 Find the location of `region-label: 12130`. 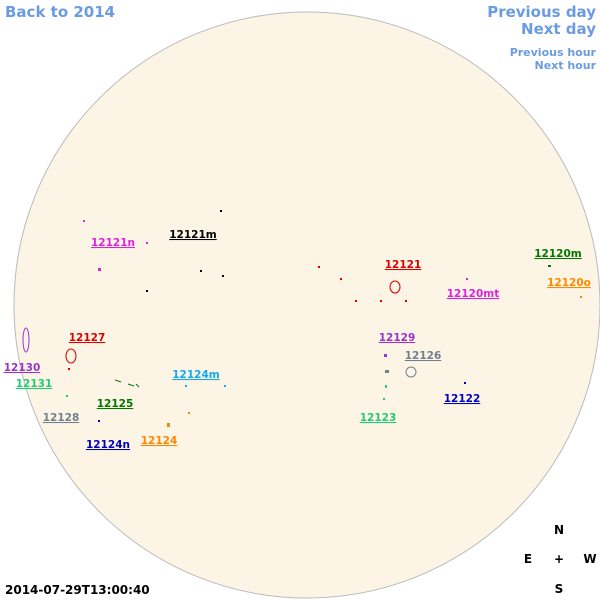

region-label: 12130 is located at coordinates (22, 368).